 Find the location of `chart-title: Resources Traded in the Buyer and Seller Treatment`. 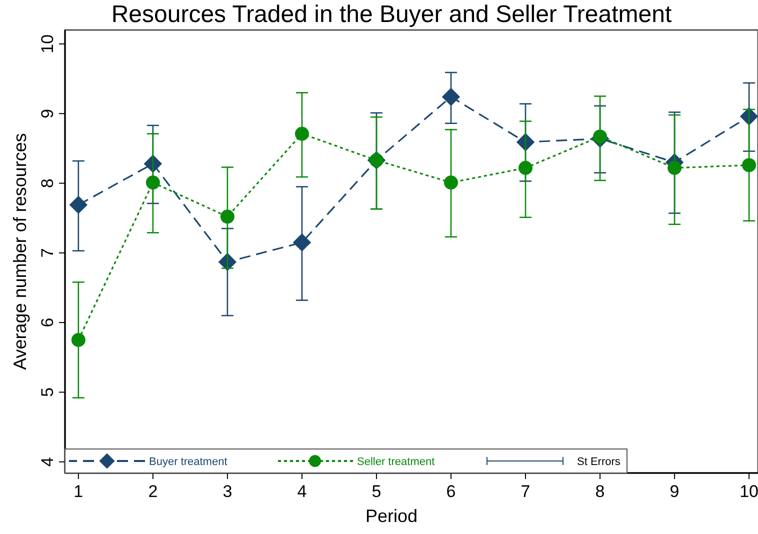

chart-title: Resources Traded in the Buyer and Seller Treatment is located at coordinates (391, 14).